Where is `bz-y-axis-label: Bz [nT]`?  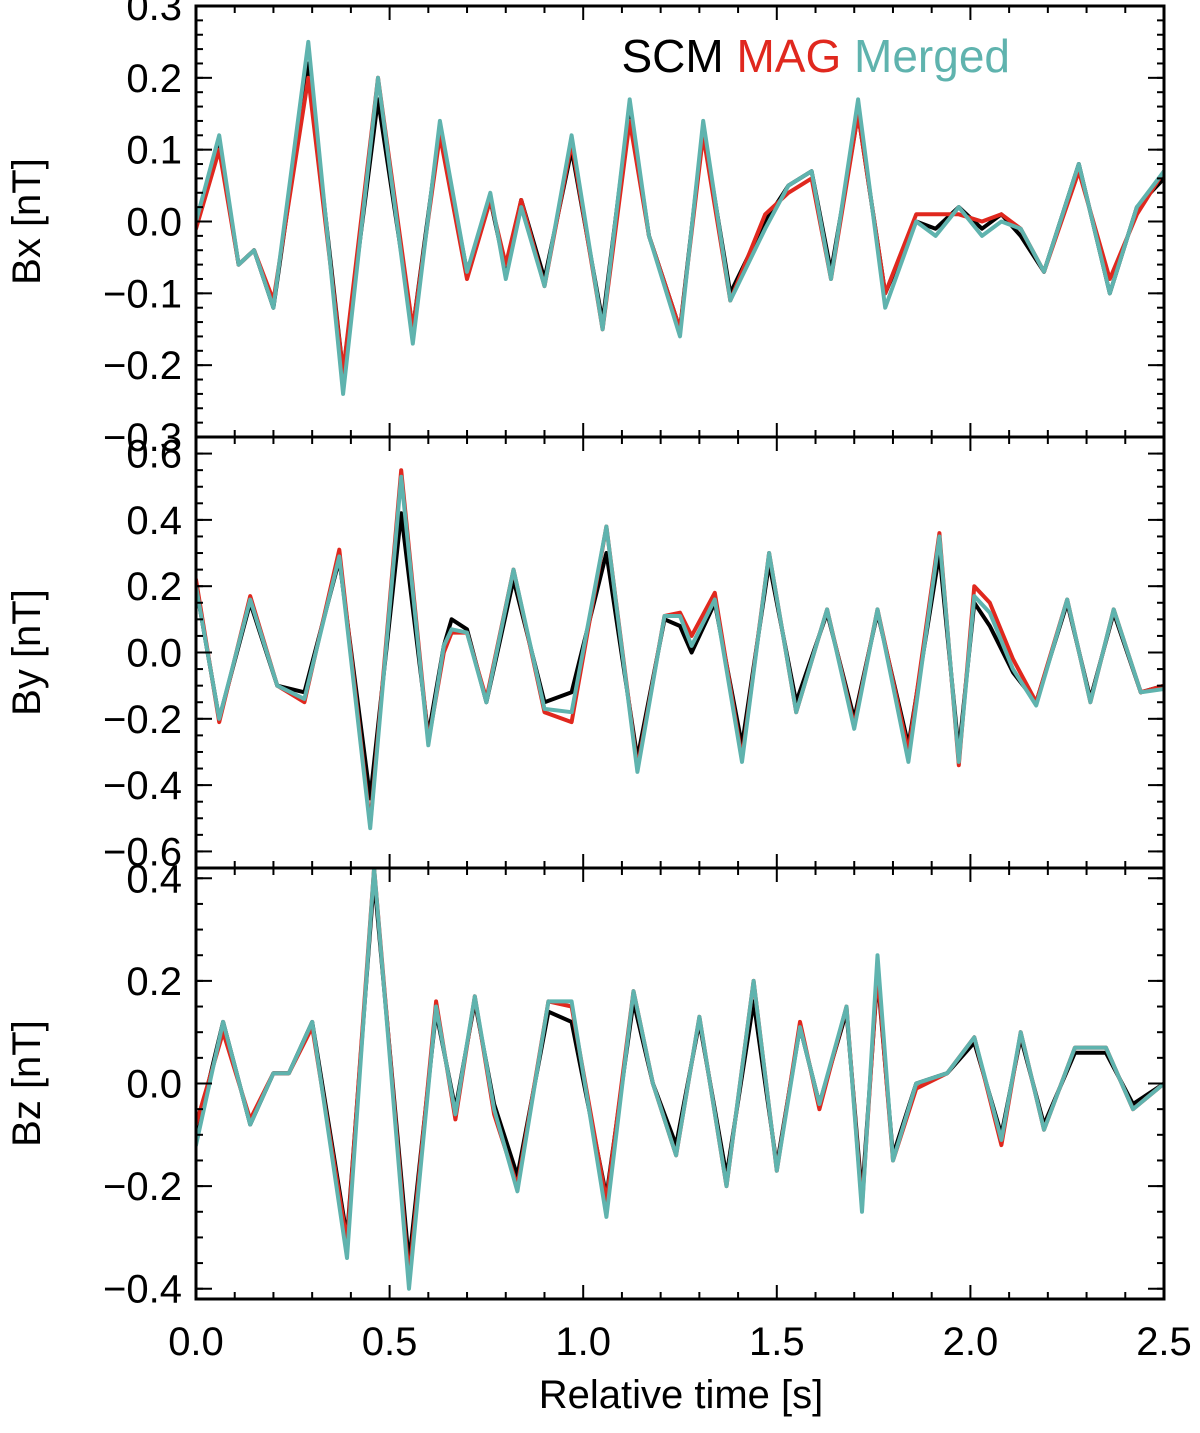 bz-y-axis-label: Bz [nT] is located at coordinates (27, 1083).